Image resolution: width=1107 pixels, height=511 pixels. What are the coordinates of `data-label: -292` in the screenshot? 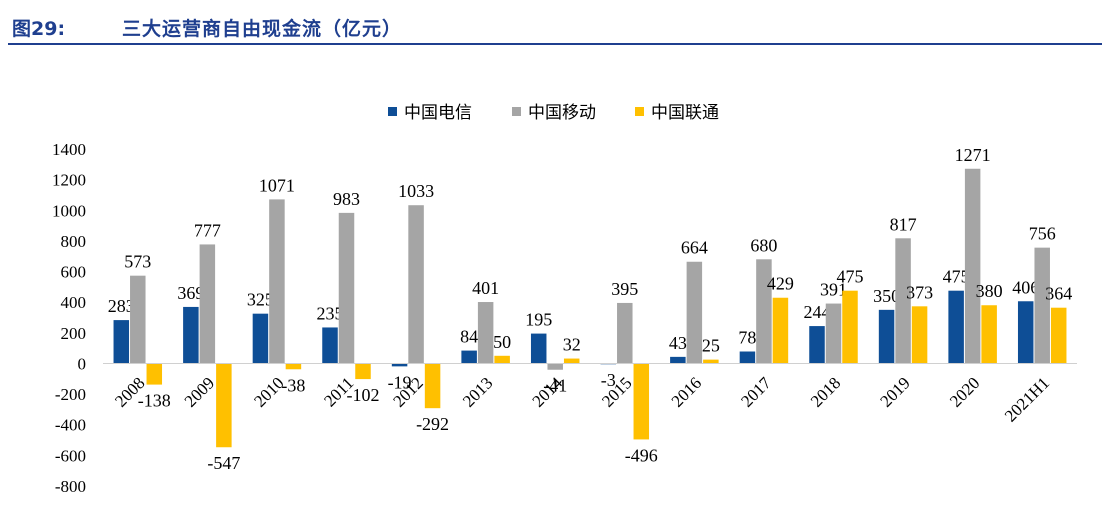 It's located at (432, 424).